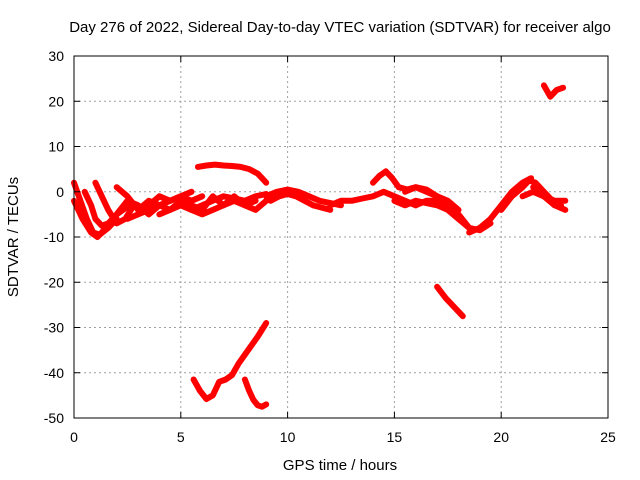 This screenshot has width=640, height=480. Describe the element at coordinates (395, 437) in the screenshot. I see `x-tick-label: 15` at that location.